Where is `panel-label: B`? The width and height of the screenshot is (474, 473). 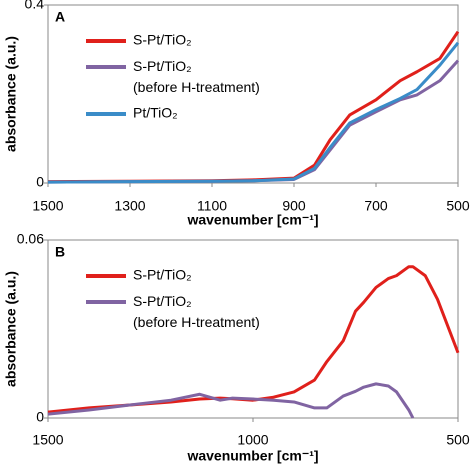 panel-label: B is located at coordinates (60, 252).